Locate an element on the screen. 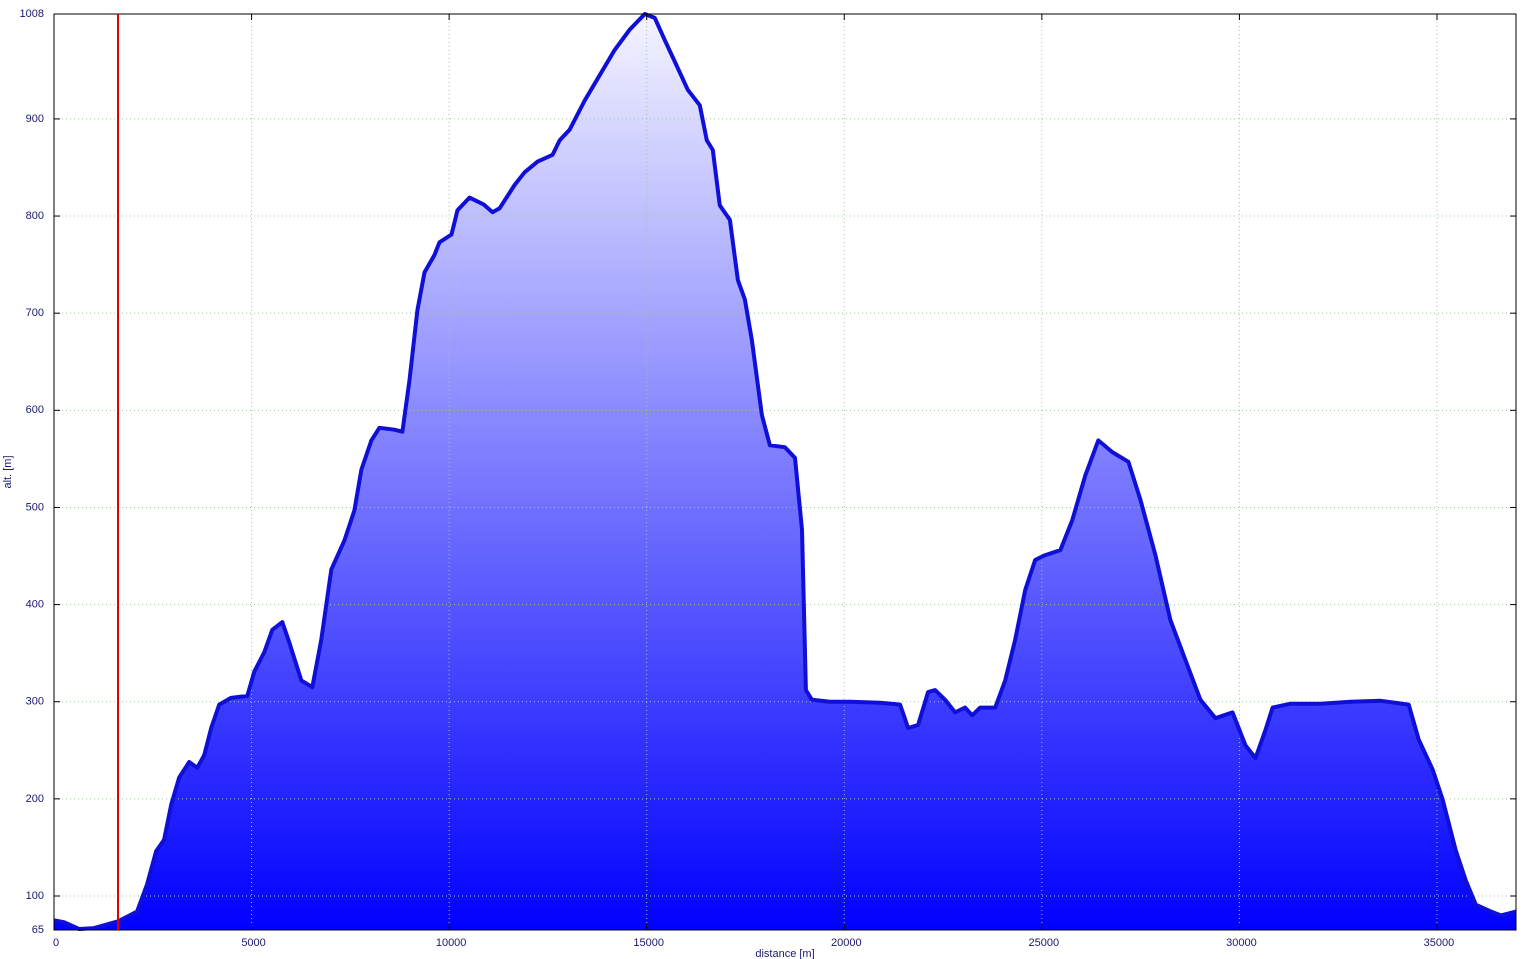 The height and width of the screenshot is (959, 1531). y-tick-label: 400 is located at coordinates (35, 604).